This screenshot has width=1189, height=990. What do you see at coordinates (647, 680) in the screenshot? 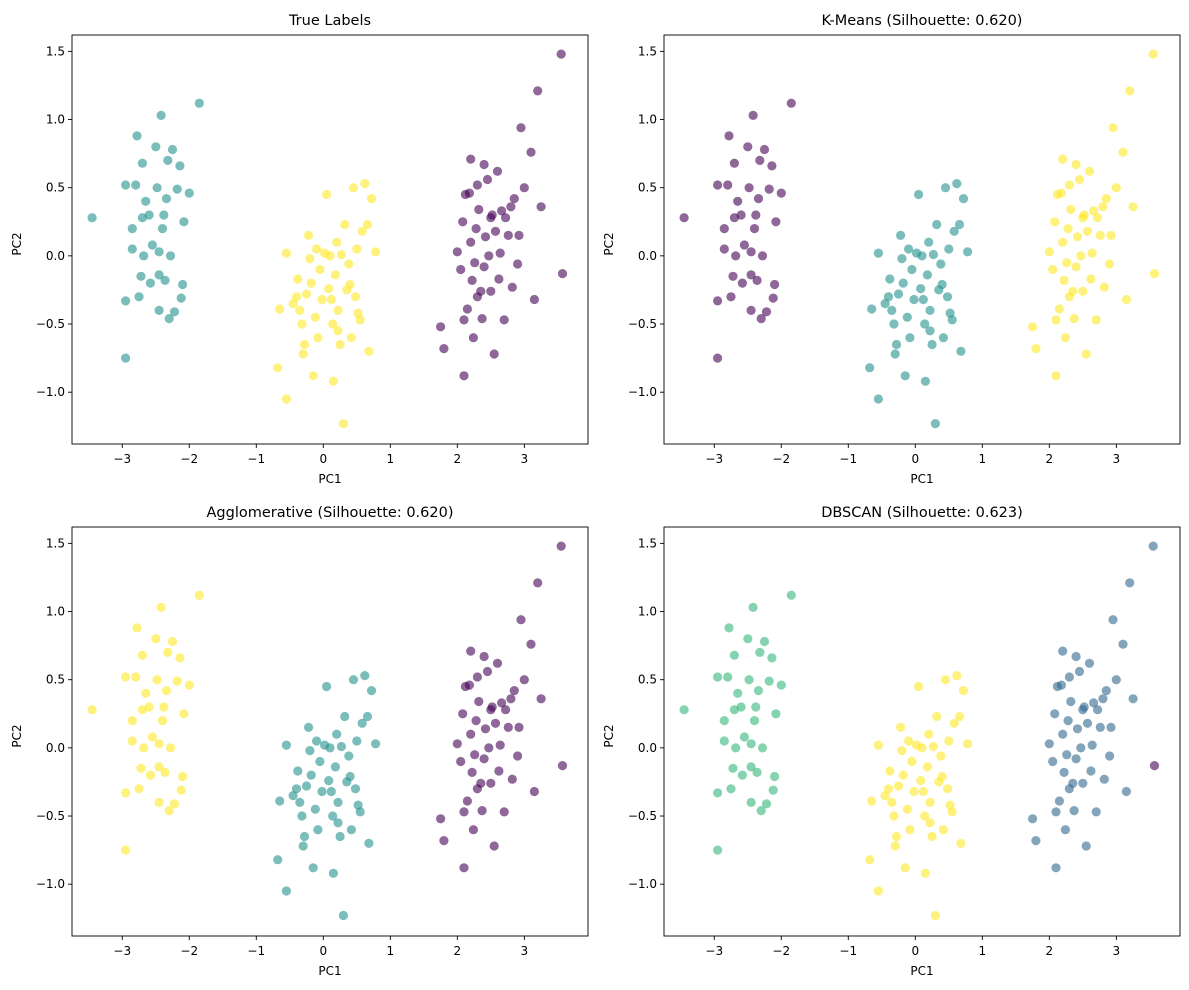
I see `y-tick-label: 0.5` at bounding box center [647, 680].